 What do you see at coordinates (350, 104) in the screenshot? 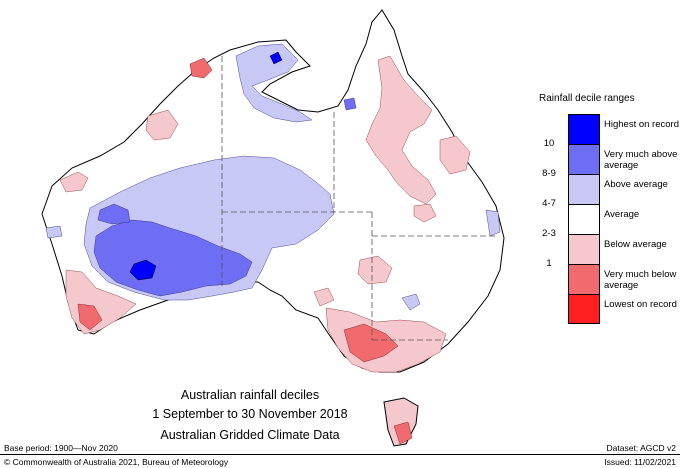
I see `very-much-above-north` at bounding box center [350, 104].